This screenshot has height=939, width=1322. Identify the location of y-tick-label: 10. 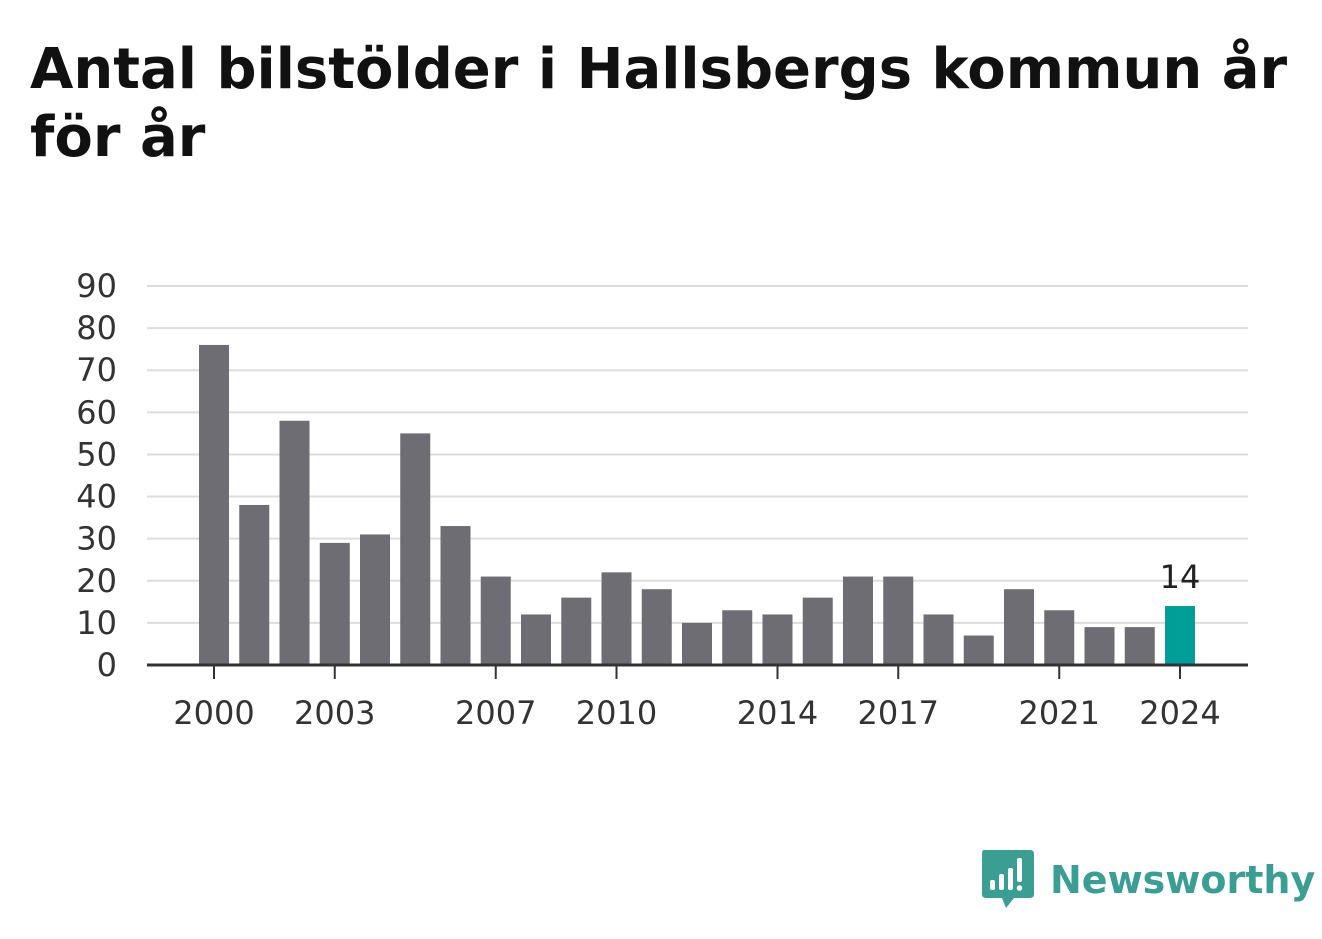
(96, 623).